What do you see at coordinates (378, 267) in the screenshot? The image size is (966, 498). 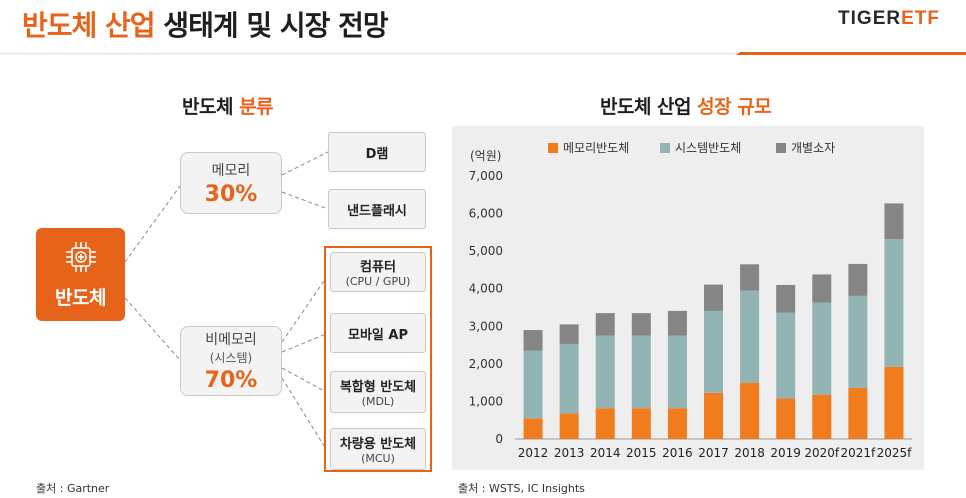 I see `leaf-computer-name: 컴퓨터` at bounding box center [378, 267].